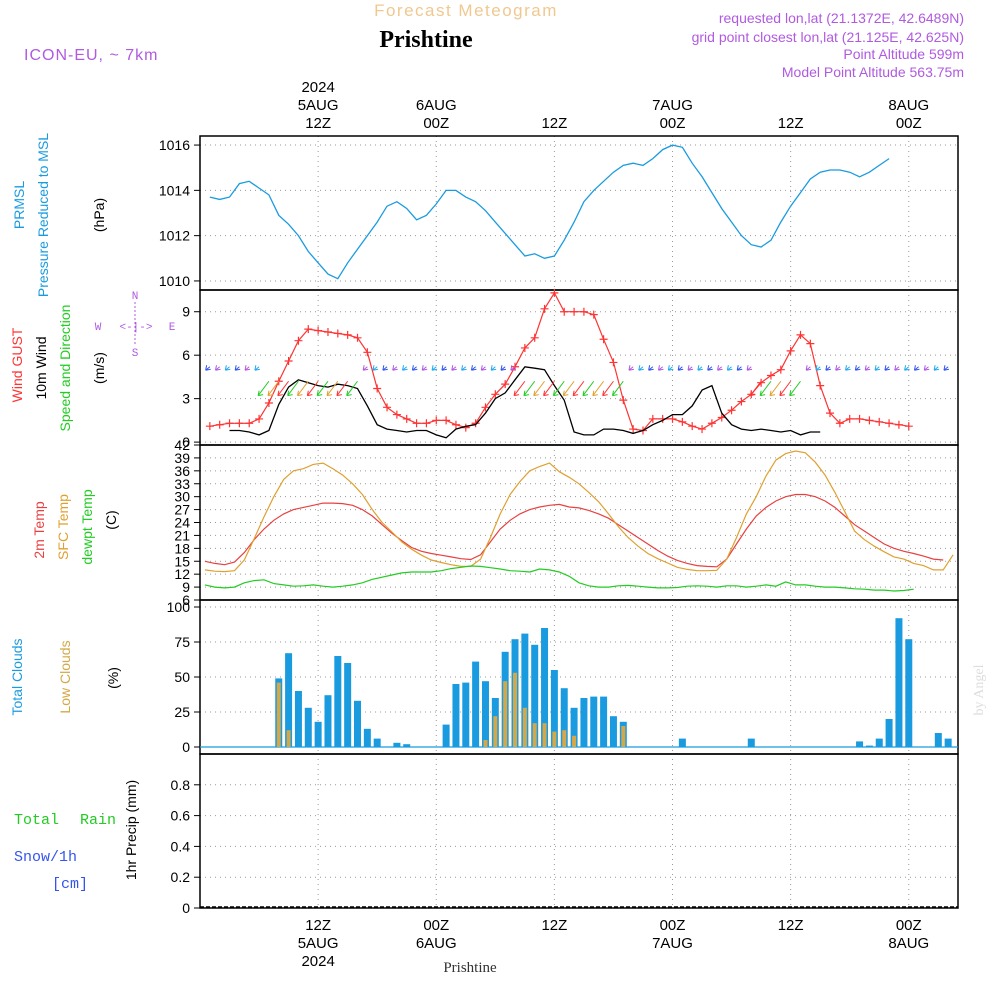 Image resolution: width=1000 pixels, height=1000 pixels. I want to click on top-time-label: 8AUG, so click(908, 105).